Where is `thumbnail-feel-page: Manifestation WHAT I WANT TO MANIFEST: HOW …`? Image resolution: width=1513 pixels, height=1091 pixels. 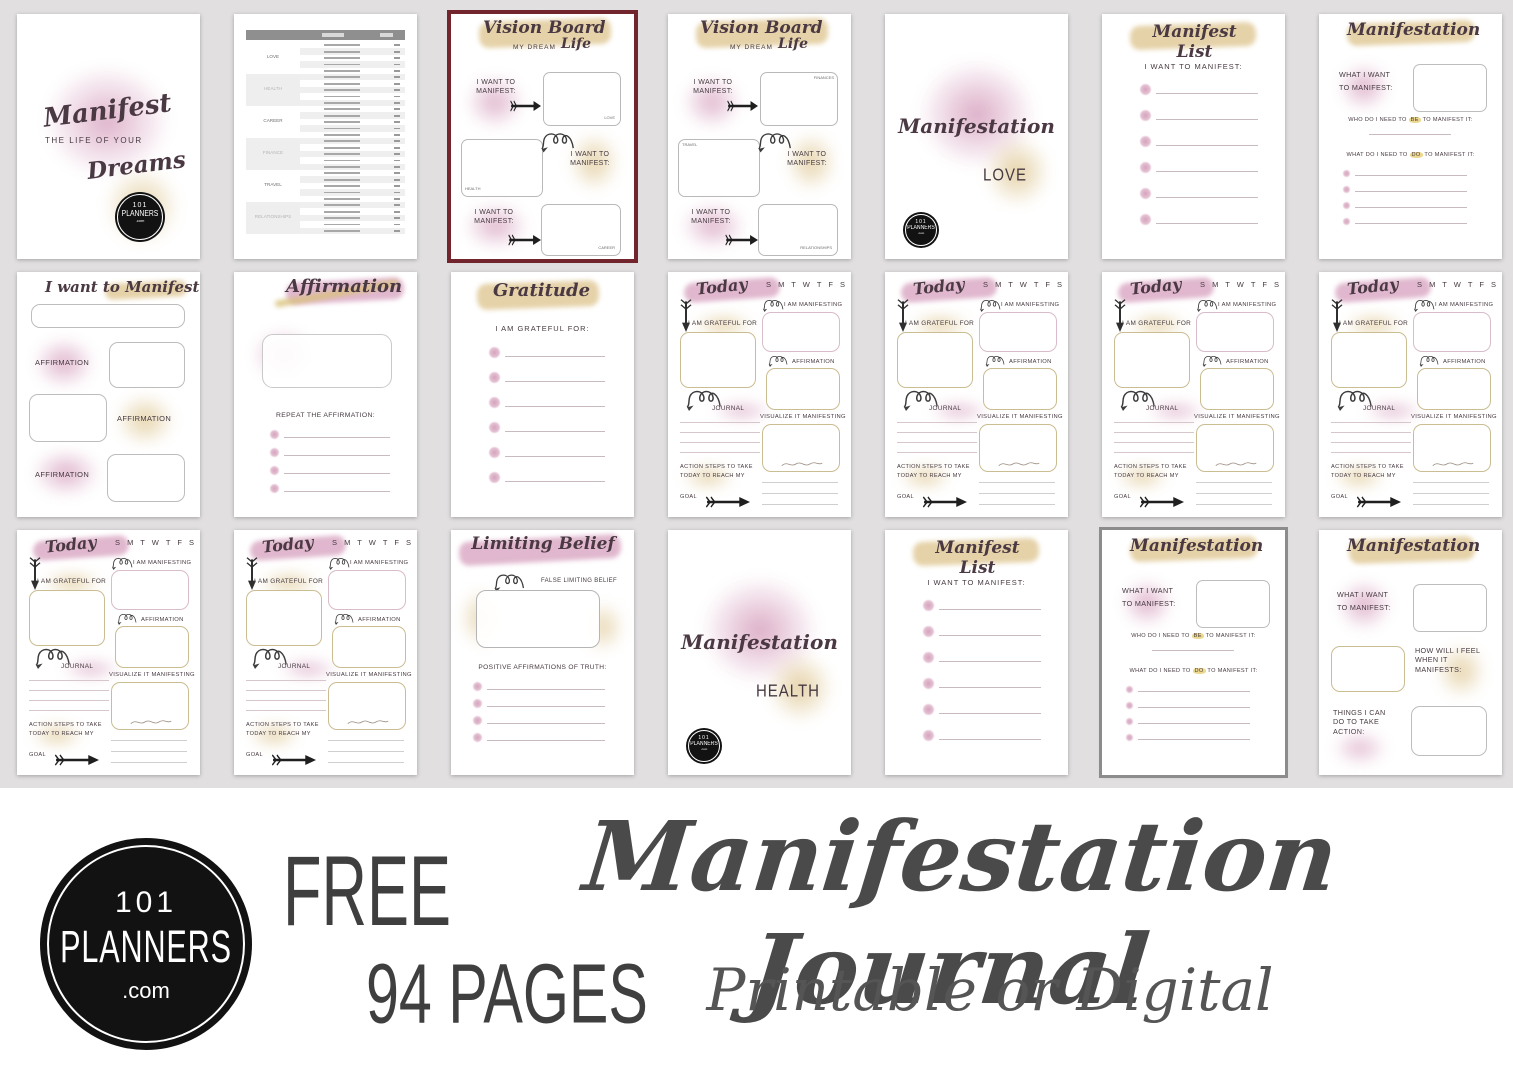 thumbnail-feel-page: Manifestation WHAT I WANT TO MANIFEST: HOW … is located at coordinates (1410, 652).